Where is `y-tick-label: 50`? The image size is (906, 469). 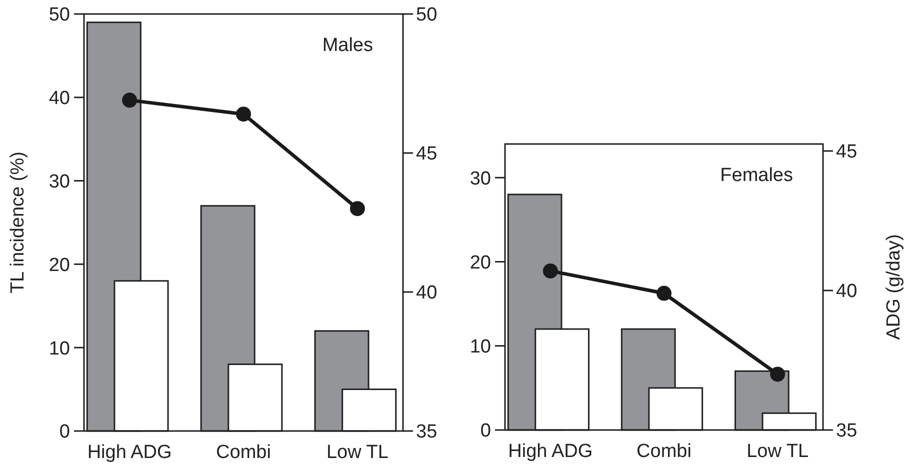
y-tick-label: 50 is located at coordinates (59, 15).